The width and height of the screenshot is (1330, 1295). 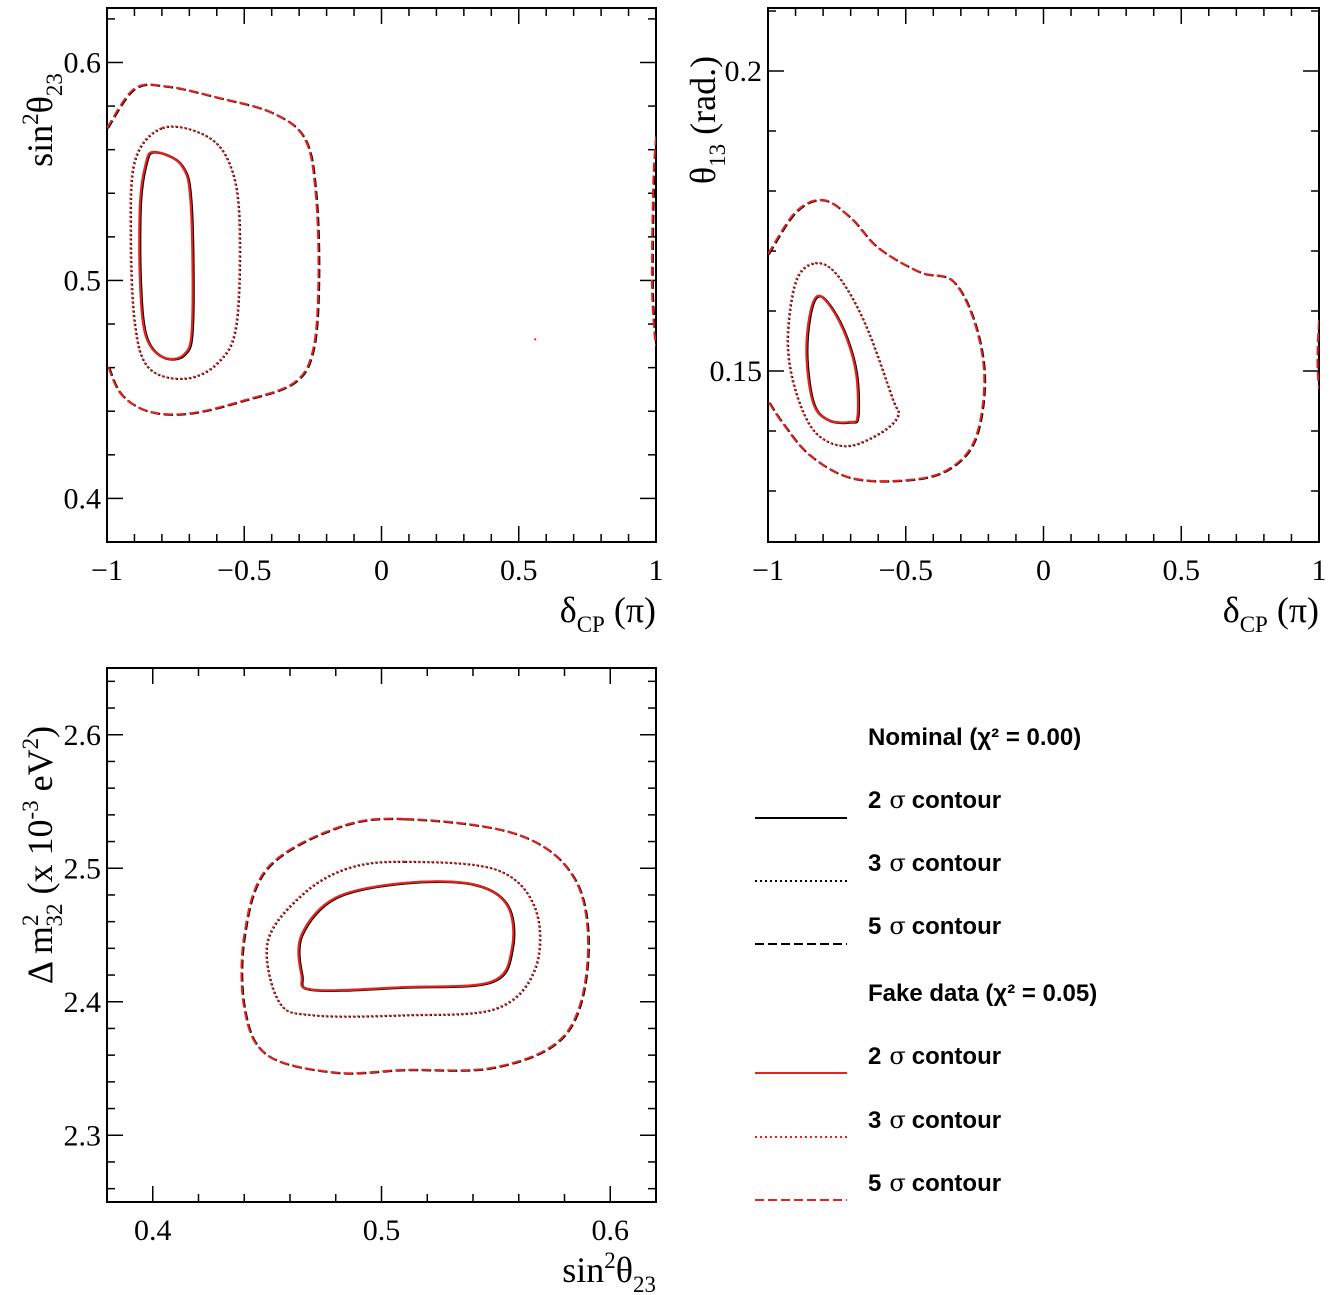 I want to click on legend-label-fake-5sigma: 5 σ contour, so click(x=934, y=1183).